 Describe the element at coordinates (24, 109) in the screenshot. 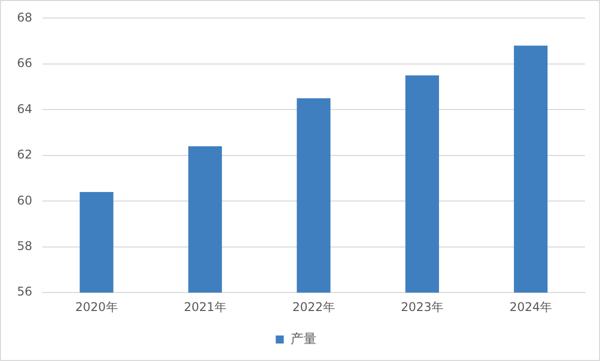

I see `y-tick-label: 64` at that location.